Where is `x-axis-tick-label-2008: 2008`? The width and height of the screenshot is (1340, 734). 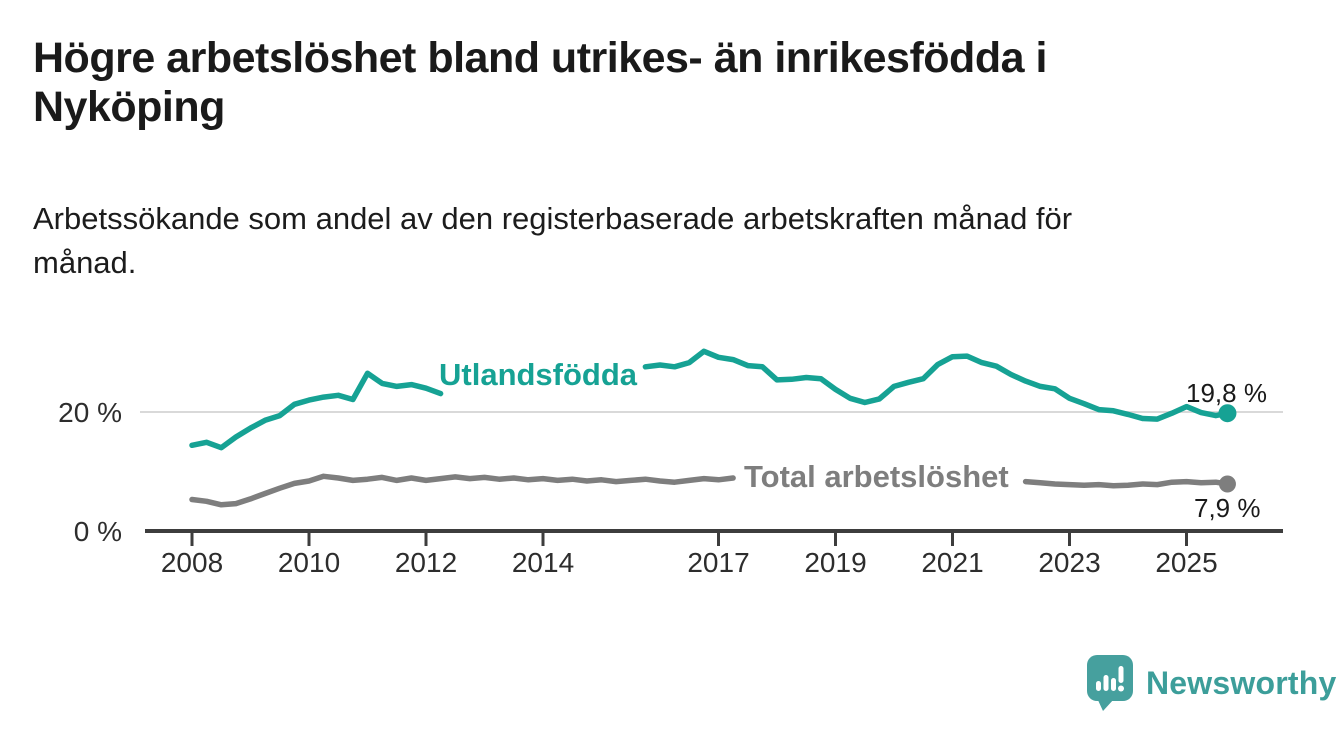
x-axis-tick-label-2008: 2008 is located at coordinates (192, 562).